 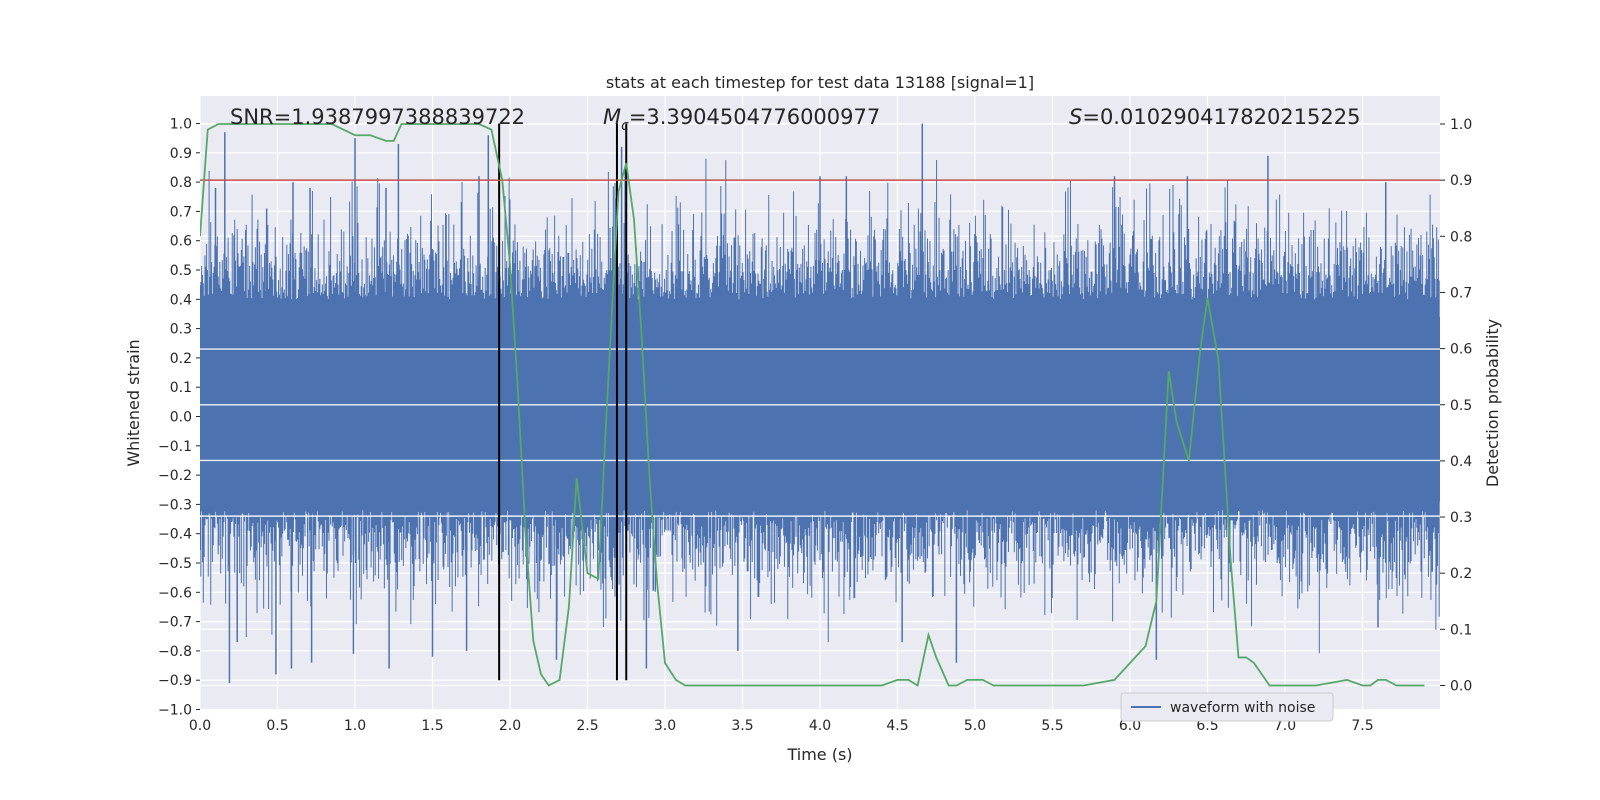 I want to click on x-tick-label: 3.0, so click(x=665, y=726).